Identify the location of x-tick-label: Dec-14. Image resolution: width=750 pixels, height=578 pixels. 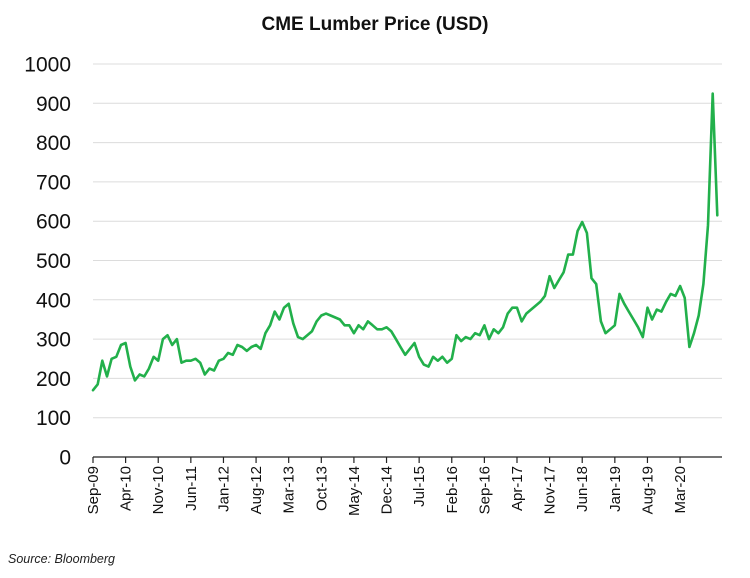
(387, 490).